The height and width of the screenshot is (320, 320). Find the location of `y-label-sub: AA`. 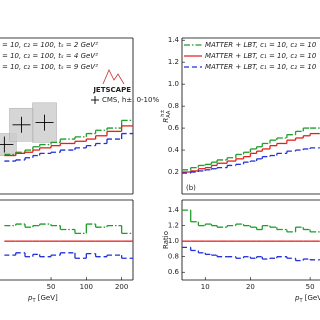

y-label-sub: AA is located at coordinates (169, 114).